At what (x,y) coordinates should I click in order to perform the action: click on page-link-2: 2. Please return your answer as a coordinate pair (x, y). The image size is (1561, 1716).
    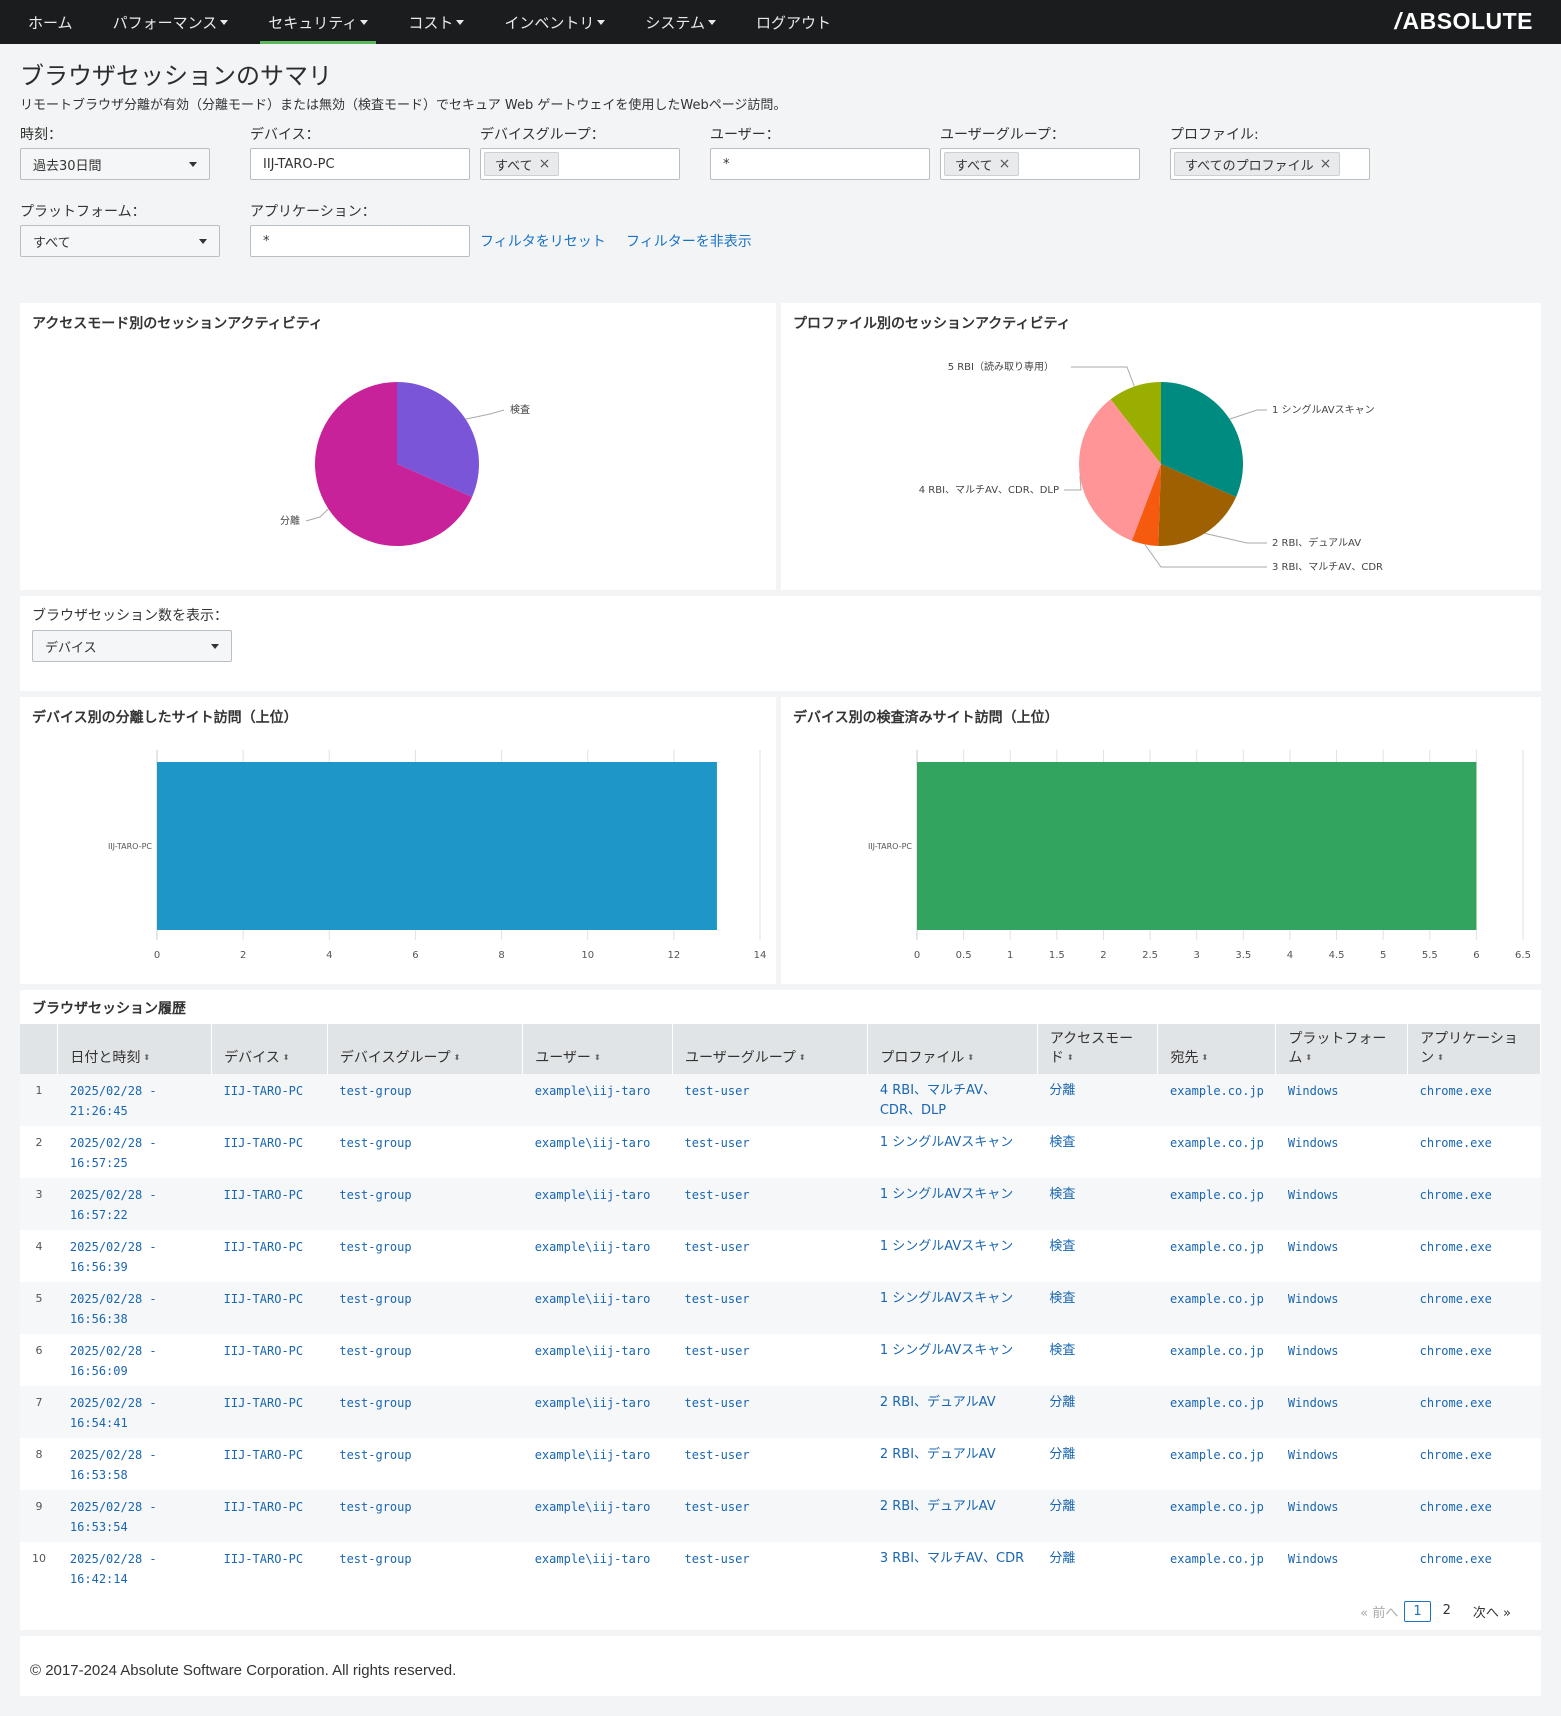
    Looking at the image, I should click on (1446, 1610).